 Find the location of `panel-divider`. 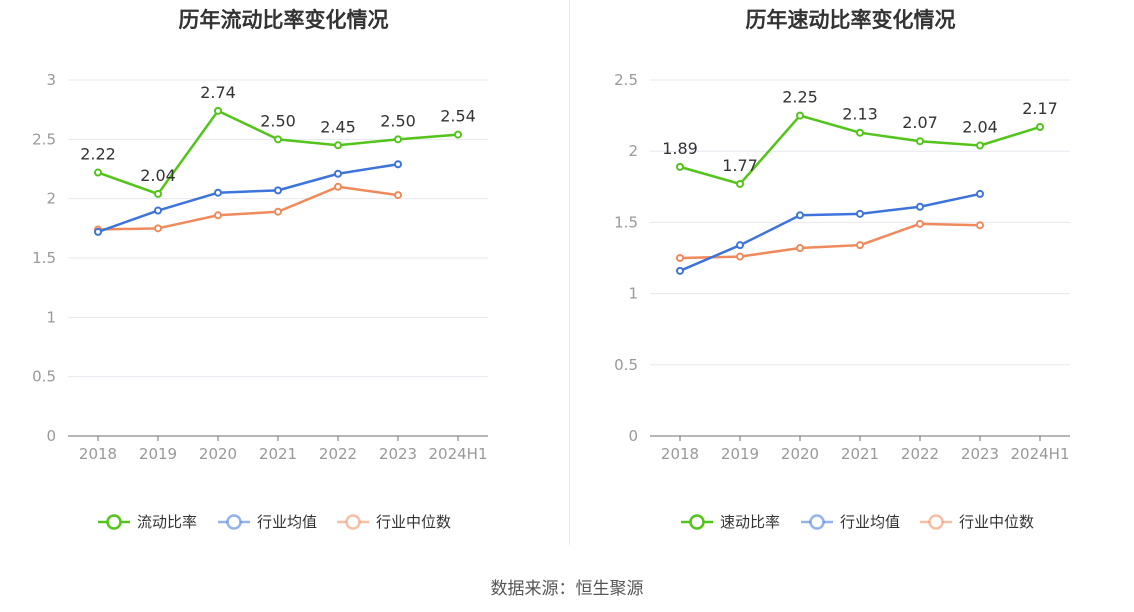

panel-divider is located at coordinates (569, 272).